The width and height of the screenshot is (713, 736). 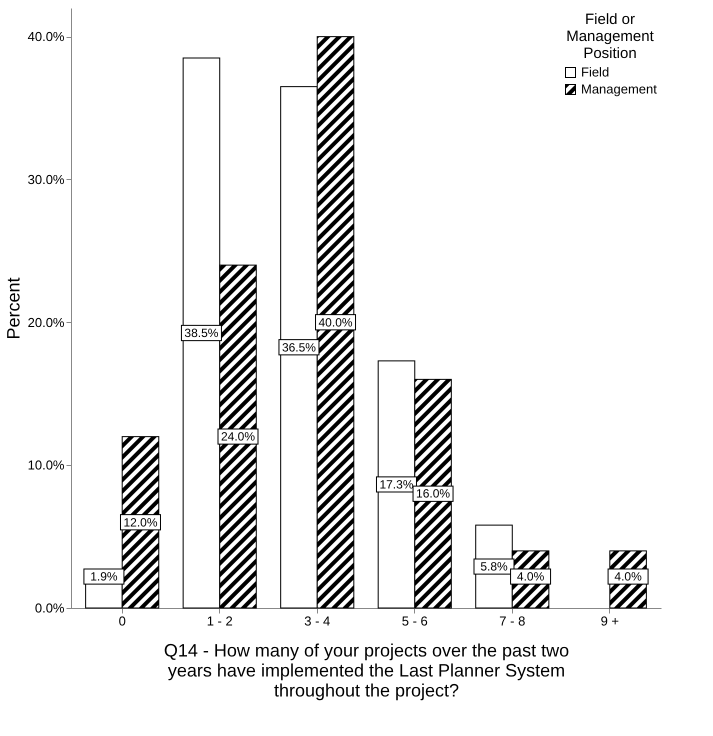 I want to click on data-label: 12.0%, so click(x=140, y=522).